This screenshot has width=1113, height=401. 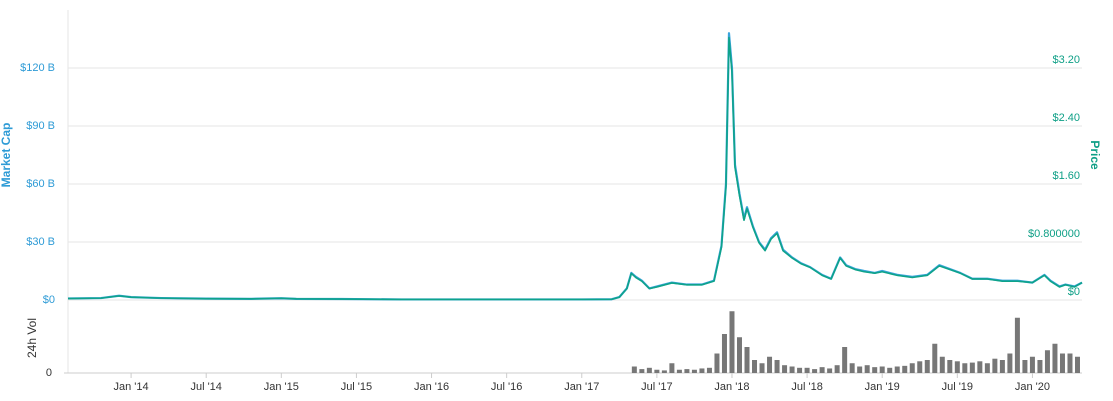 What do you see at coordinates (957, 387) in the screenshot?
I see `x-tick-label: Jul '19` at bounding box center [957, 387].